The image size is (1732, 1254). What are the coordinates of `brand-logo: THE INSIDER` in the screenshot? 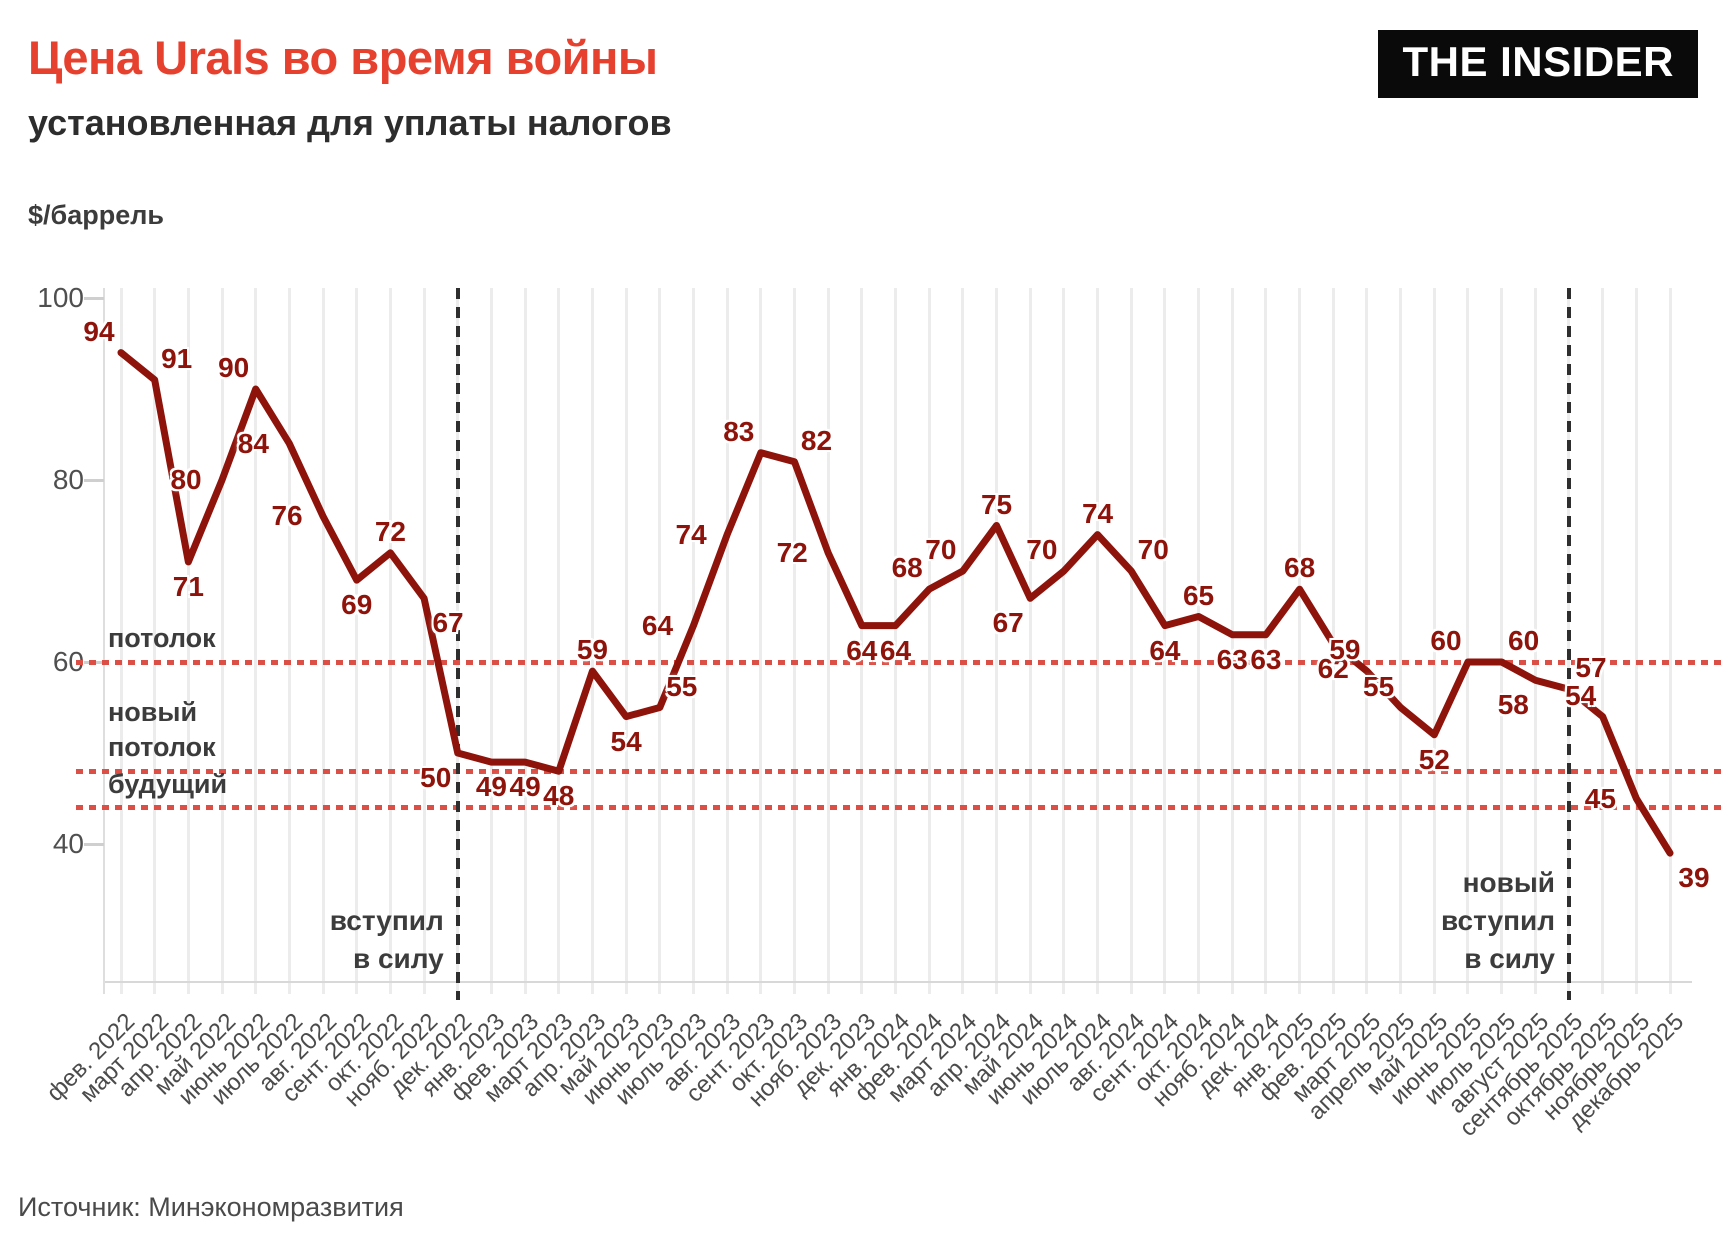 It's located at (1538, 64).